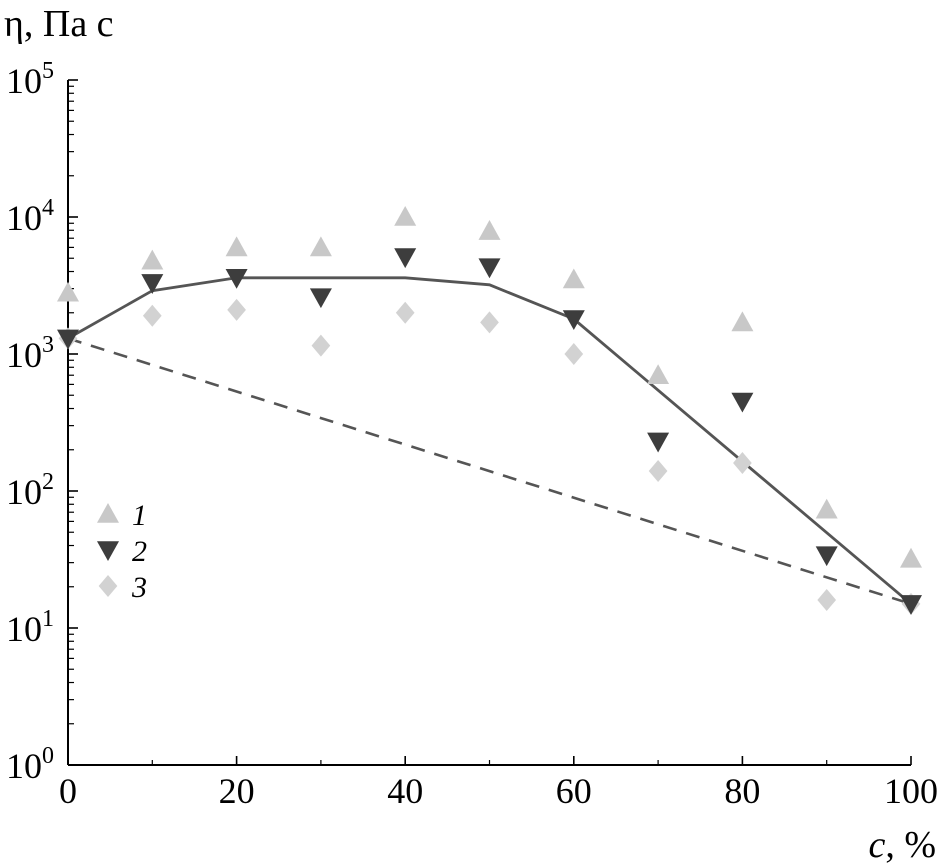 The height and width of the screenshot is (867, 941). Describe the element at coordinates (405, 791) in the screenshot. I see `x-tick-label: 40` at that location.